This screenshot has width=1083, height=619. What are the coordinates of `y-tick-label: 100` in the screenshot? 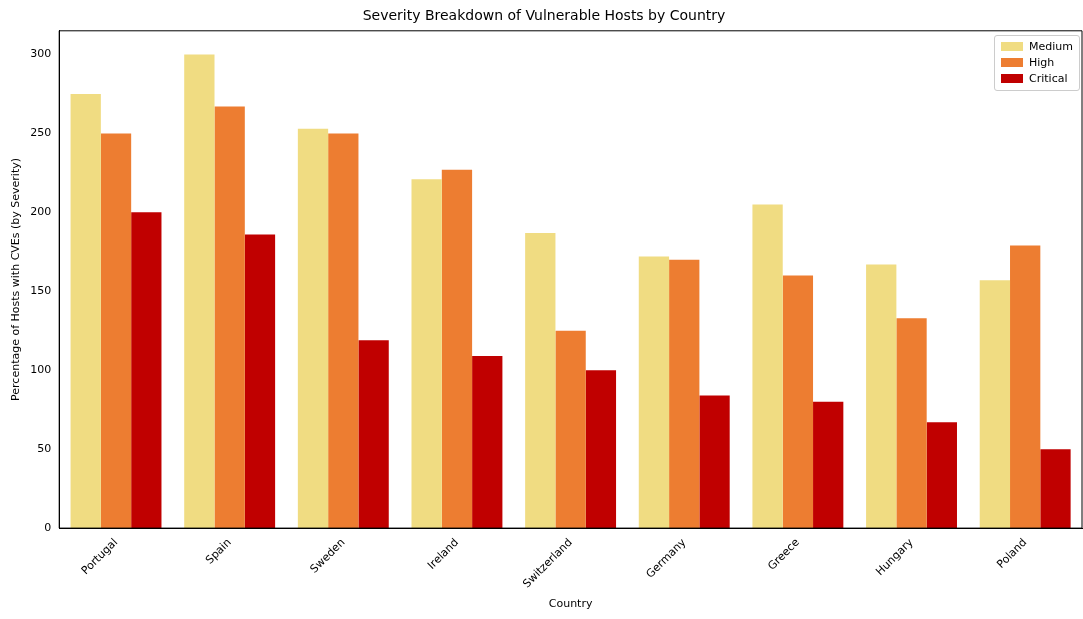 It's located at (41, 370).